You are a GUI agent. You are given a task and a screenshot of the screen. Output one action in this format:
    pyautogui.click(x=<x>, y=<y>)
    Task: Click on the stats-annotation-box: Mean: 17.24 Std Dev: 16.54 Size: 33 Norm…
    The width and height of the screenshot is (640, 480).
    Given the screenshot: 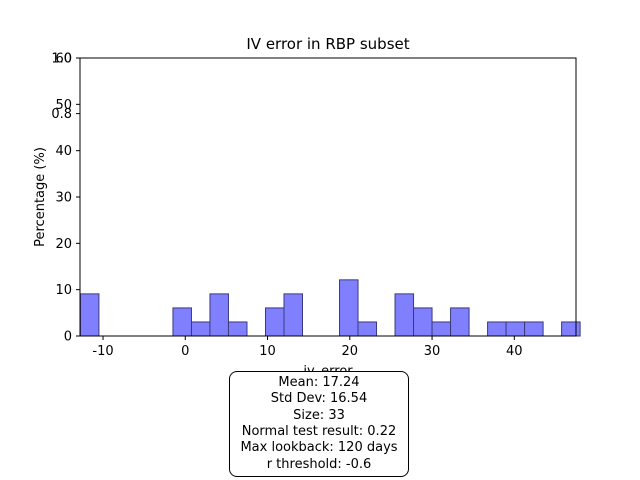 What is the action you would take?
    pyautogui.click(x=319, y=424)
    